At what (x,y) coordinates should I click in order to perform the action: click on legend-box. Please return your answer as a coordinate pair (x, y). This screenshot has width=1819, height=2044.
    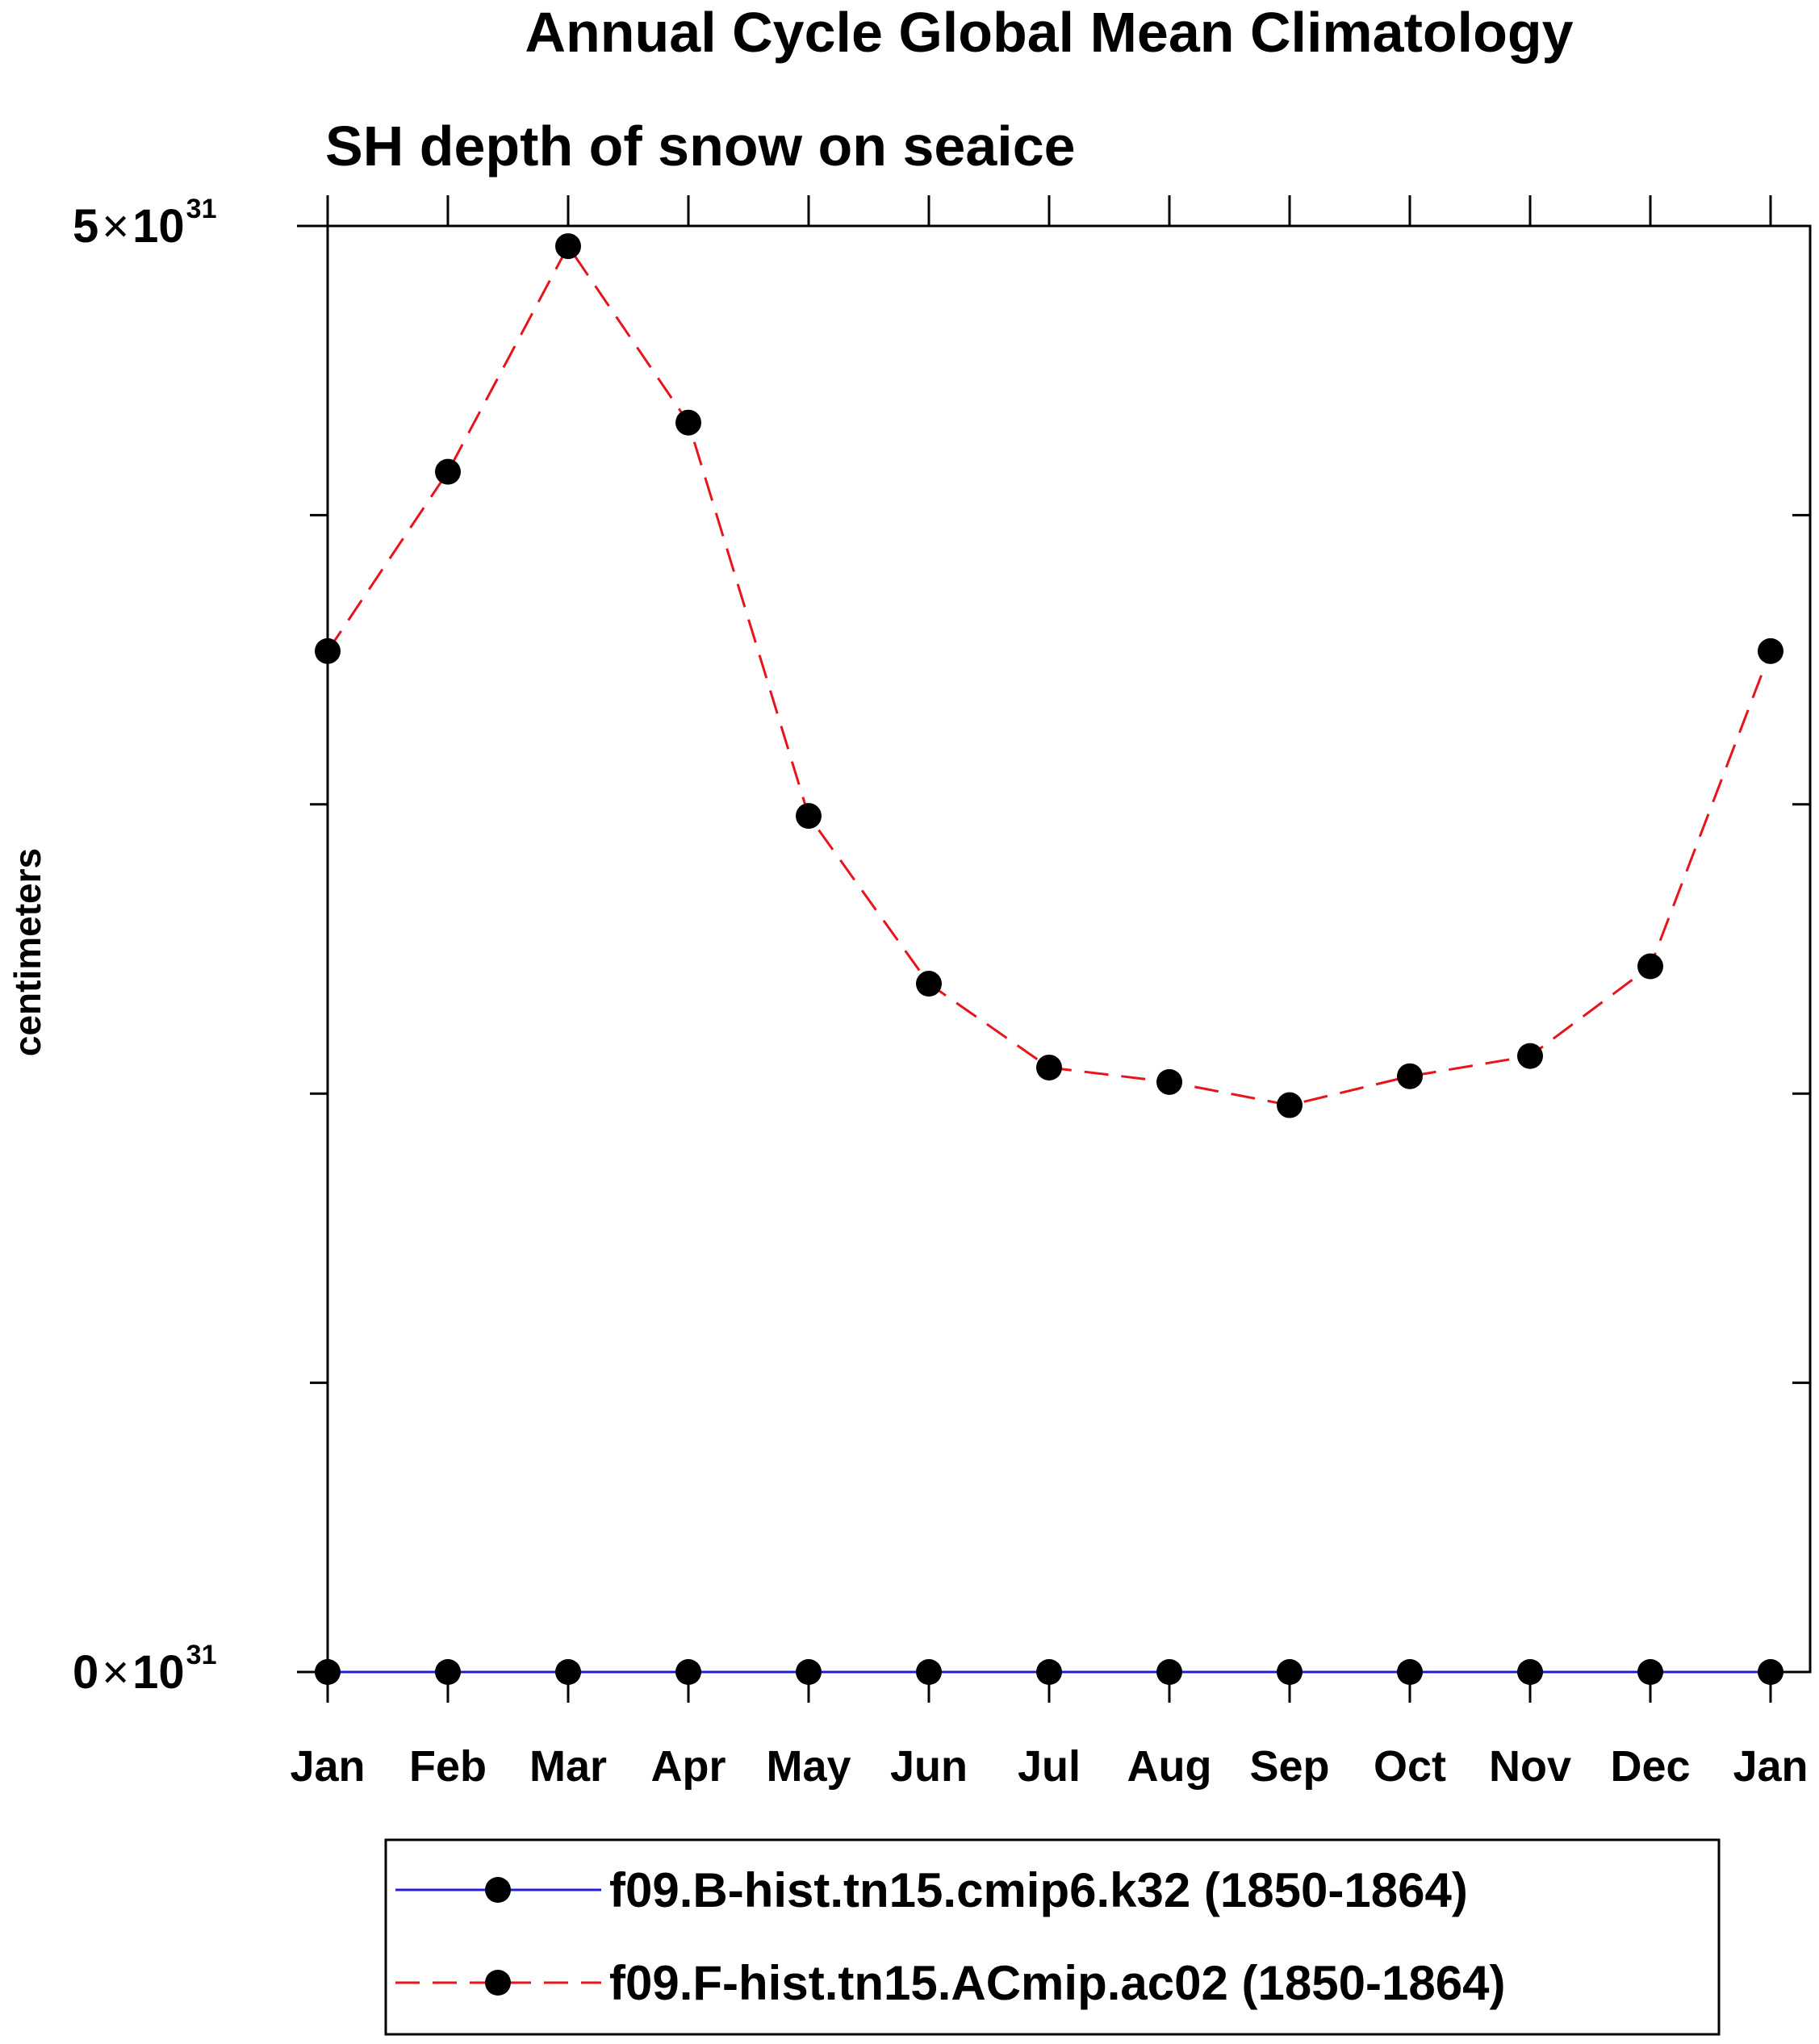
    Looking at the image, I should click on (1052, 1937).